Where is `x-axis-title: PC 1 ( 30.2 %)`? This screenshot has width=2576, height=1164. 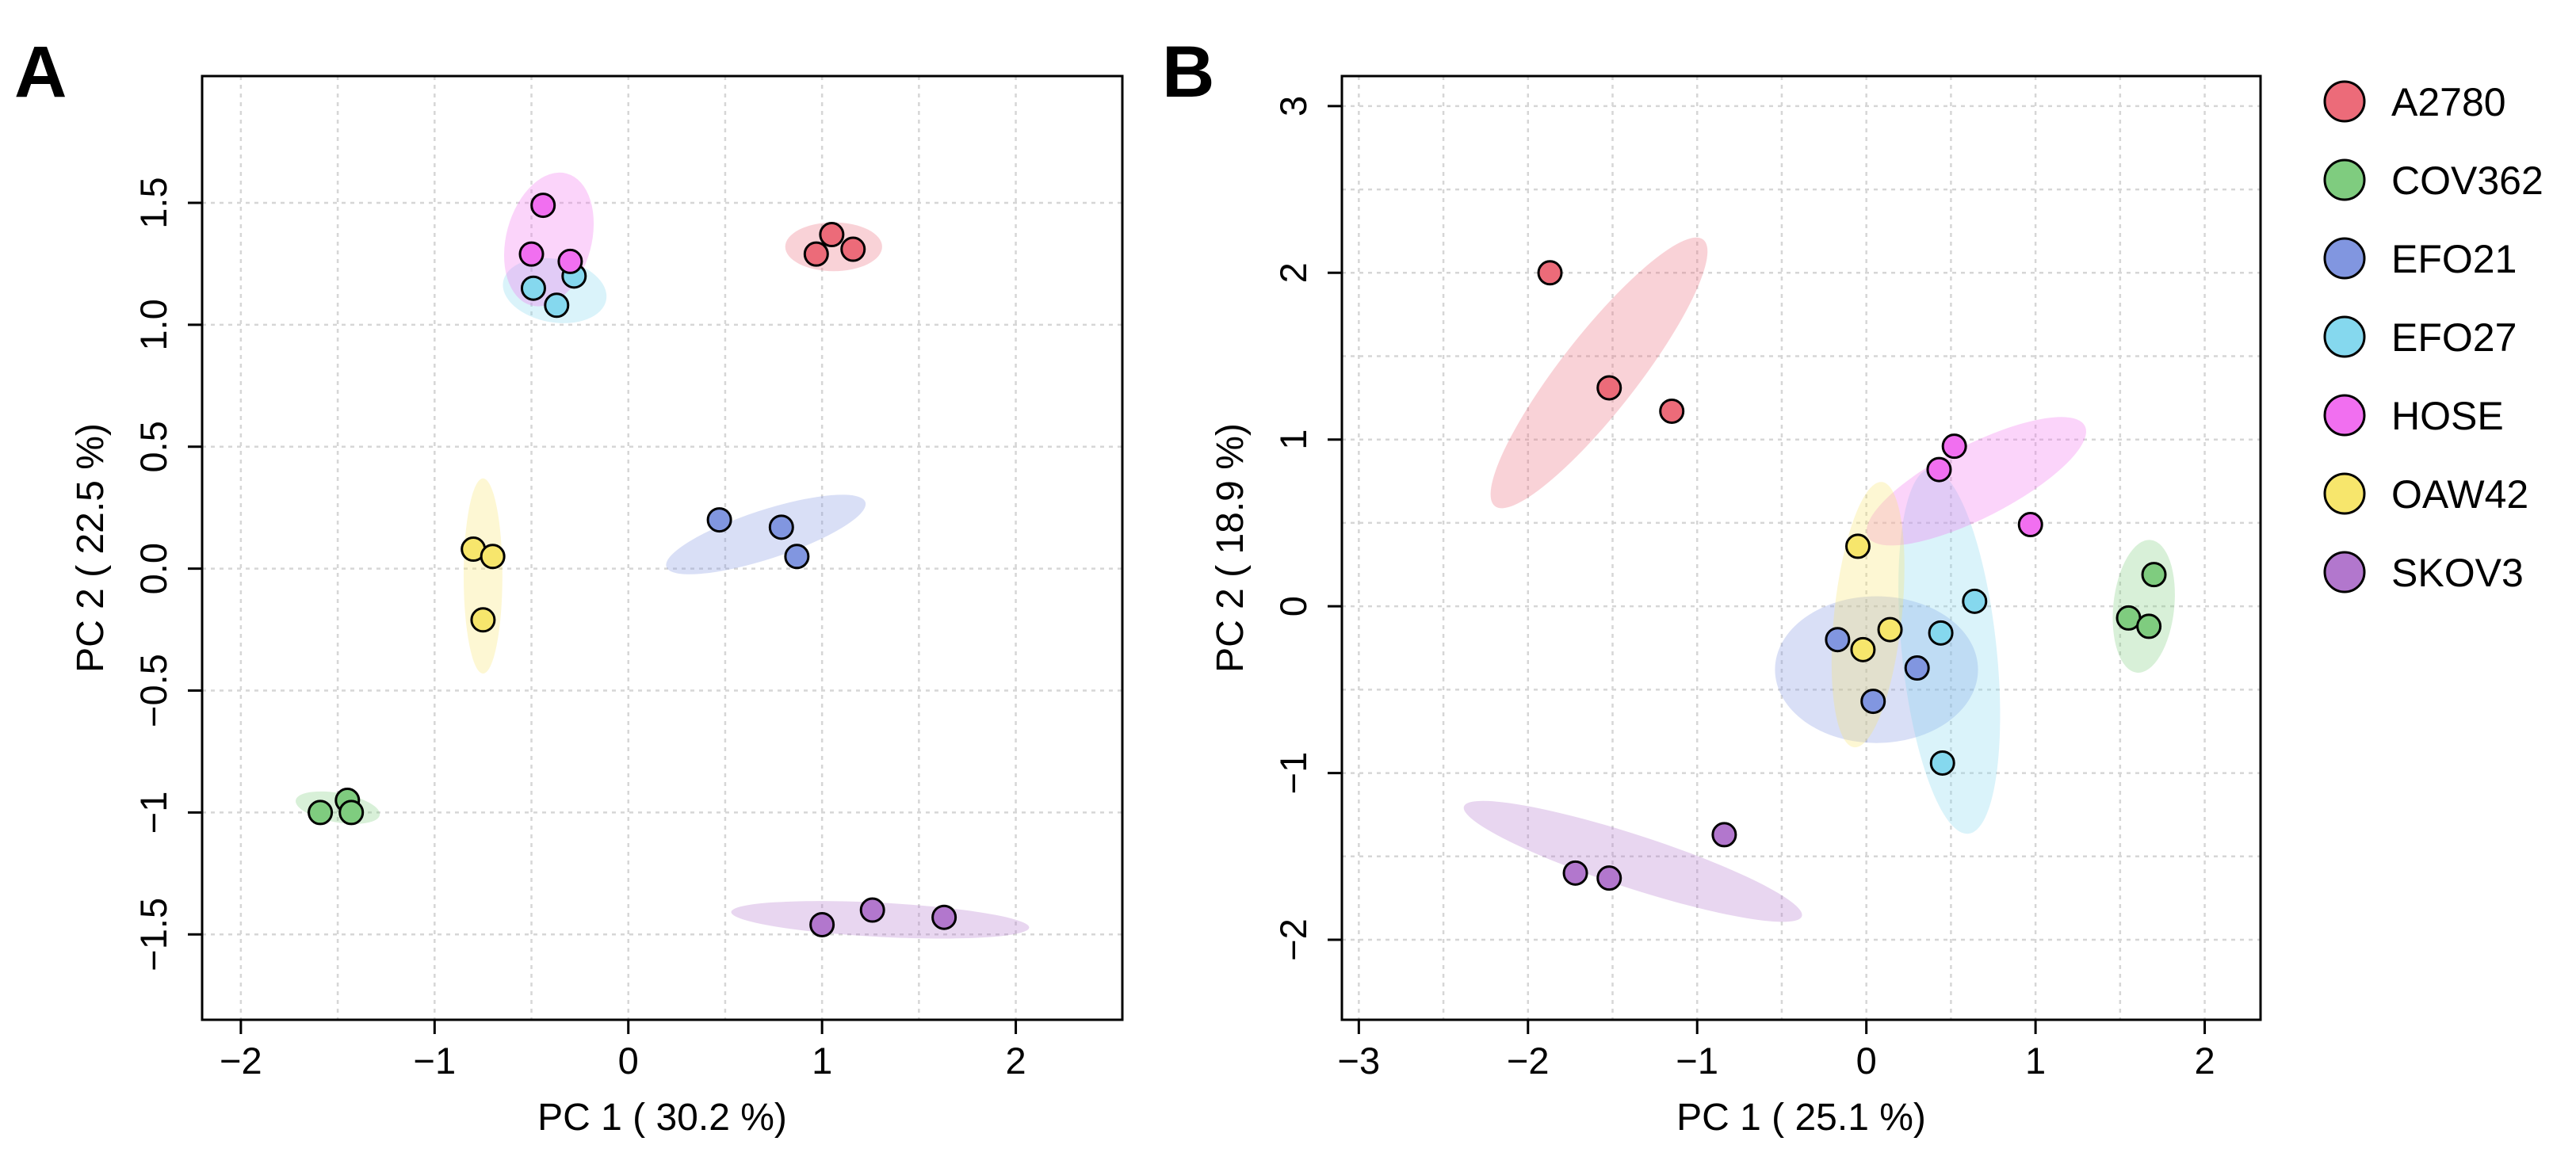
x-axis-title: PC 1 ( 30.2 %) is located at coordinates (662, 1118).